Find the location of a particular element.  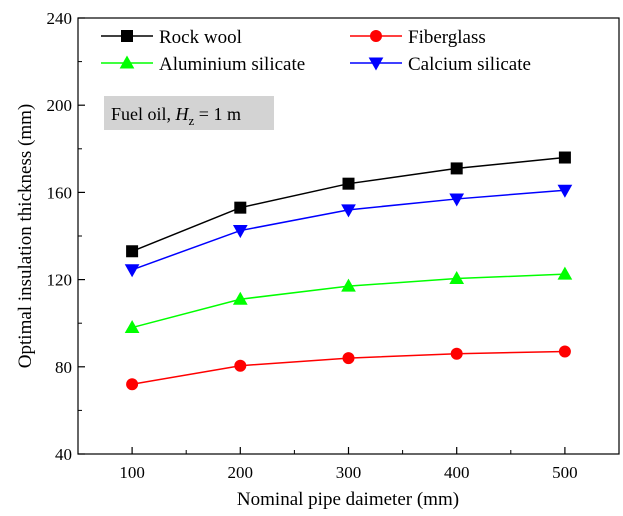

annotation-subscript: z is located at coordinates (192, 120).